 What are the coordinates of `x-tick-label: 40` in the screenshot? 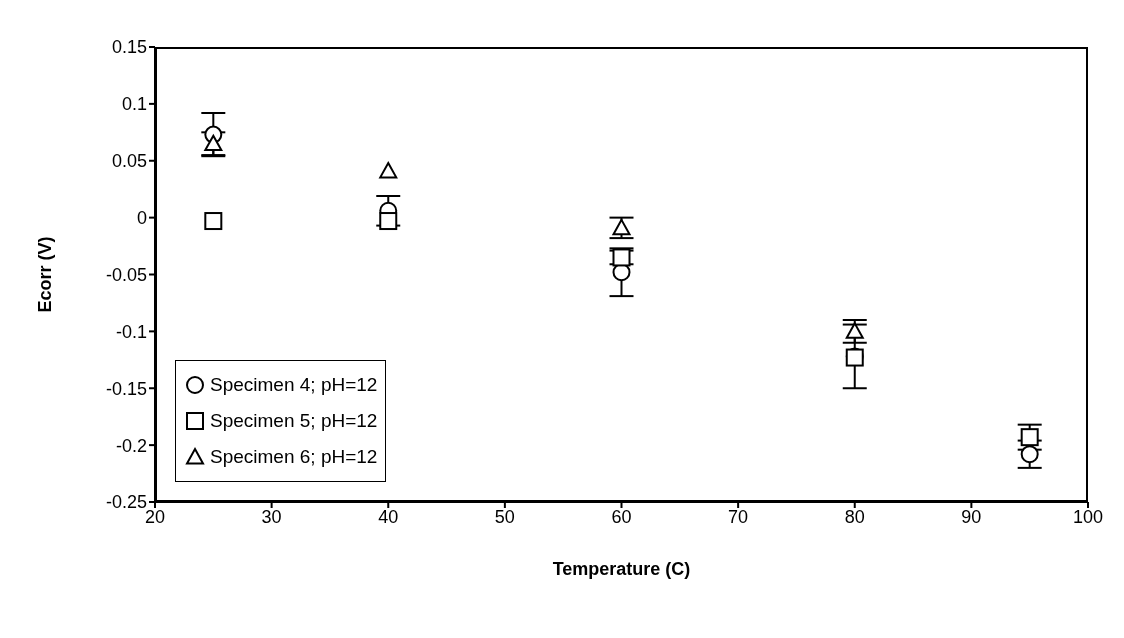 It's located at (388, 516).